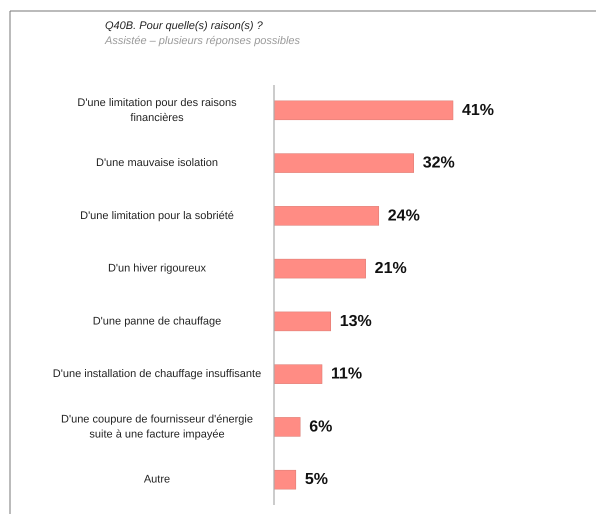  I want to click on y-tick-label: D'une coupure de fournisseur d'énergie suite à une facture impayée, so click(157, 426).